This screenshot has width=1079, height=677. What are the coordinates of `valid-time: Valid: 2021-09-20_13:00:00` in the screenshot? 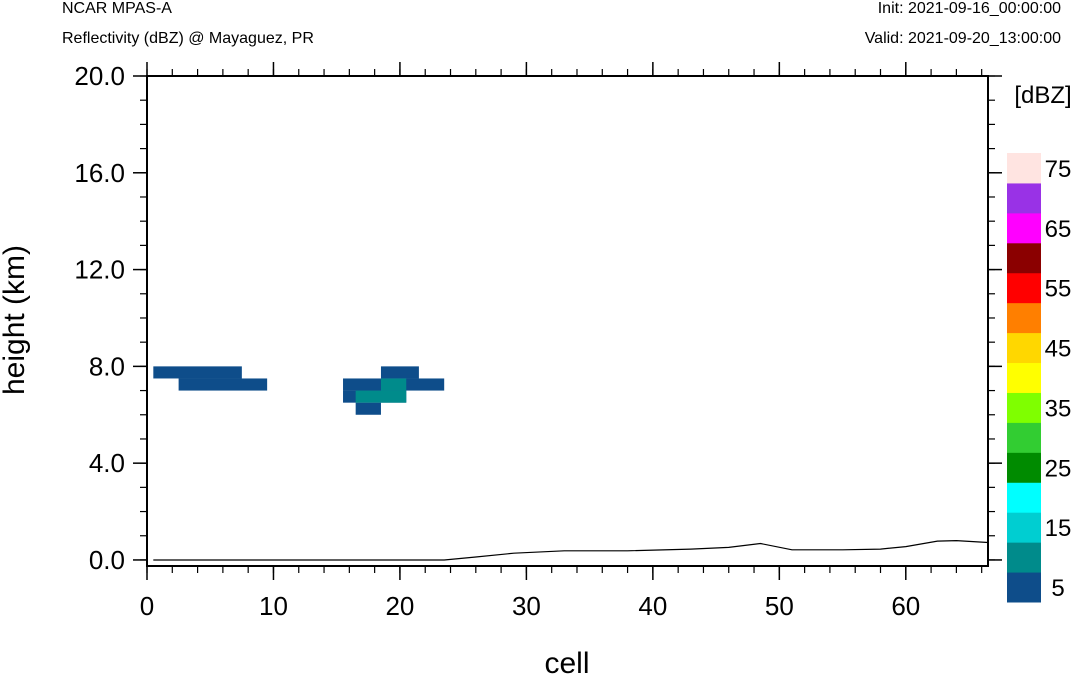 It's located at (962, 38).